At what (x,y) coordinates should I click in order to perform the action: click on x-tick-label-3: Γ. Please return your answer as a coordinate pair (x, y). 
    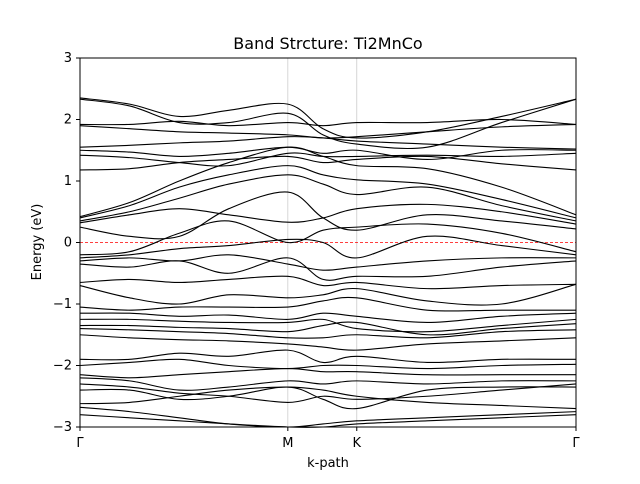
    Looking at the image, I should click on (576, 443).